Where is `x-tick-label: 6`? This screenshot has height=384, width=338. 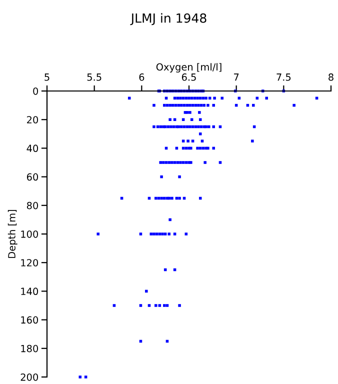
x-tick-label: 6 is located at coordinates (141, 77).